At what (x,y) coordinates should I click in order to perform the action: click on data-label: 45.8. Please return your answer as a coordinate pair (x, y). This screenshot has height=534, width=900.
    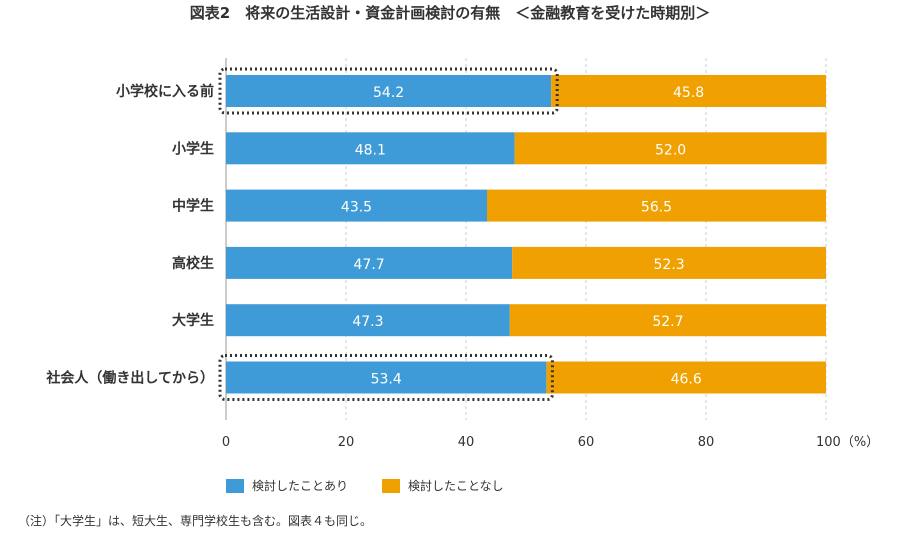
    Looking at the image, I should click on (688, 93).